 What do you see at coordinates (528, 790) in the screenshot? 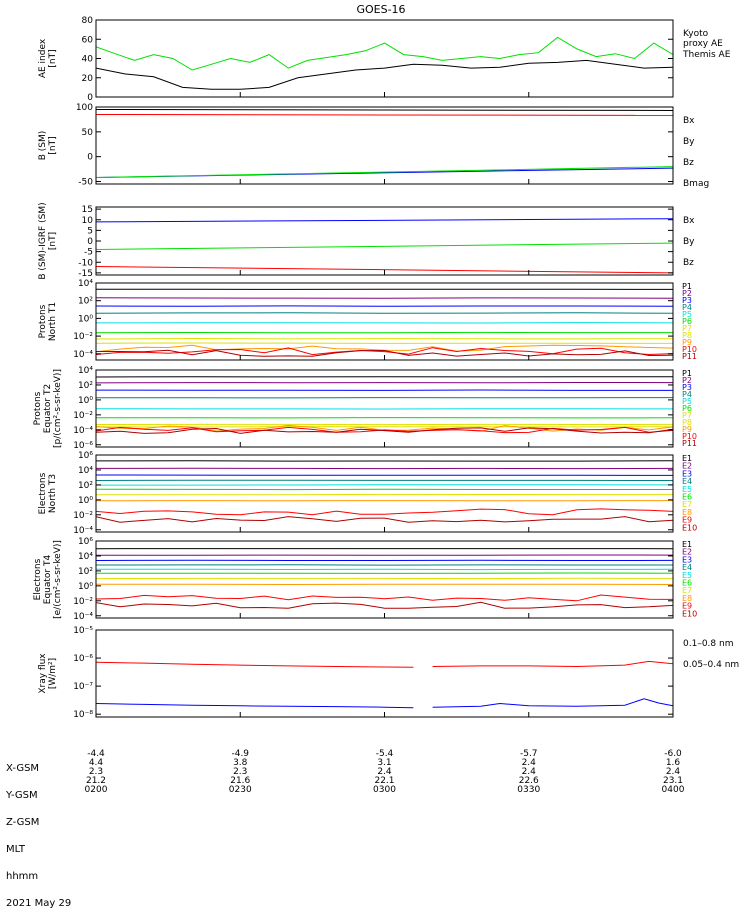
I see `x-axis-value: 0330` at bounding box center [528, 790].